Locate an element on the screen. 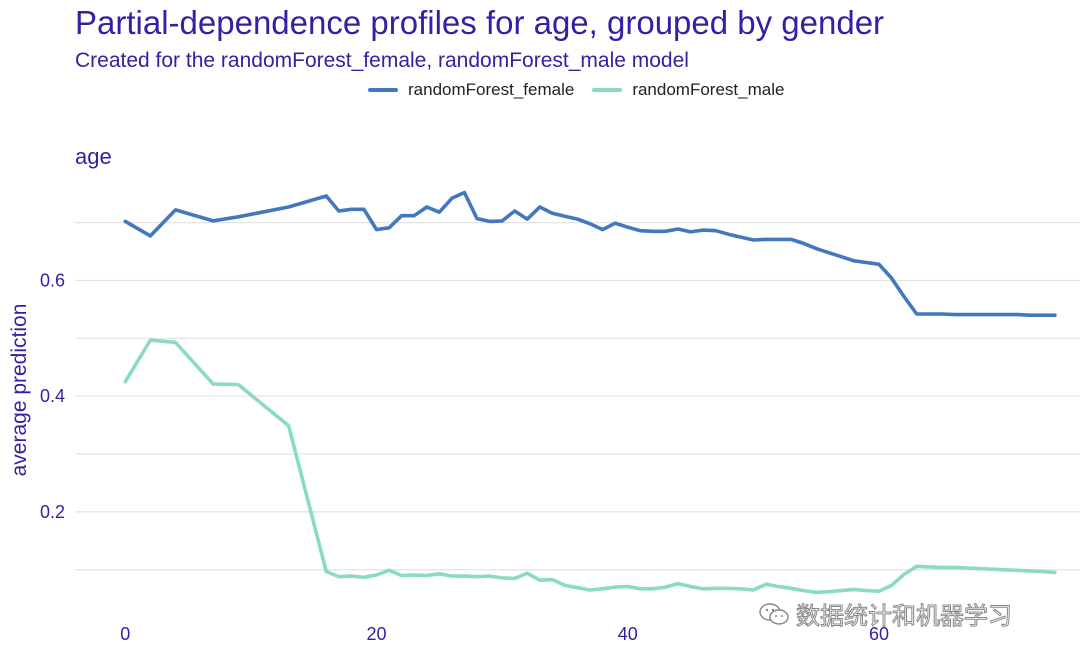 The width and height of the screenshot is (1080, 662). x-tick-label: 40 is located at coordinates (628, 634).